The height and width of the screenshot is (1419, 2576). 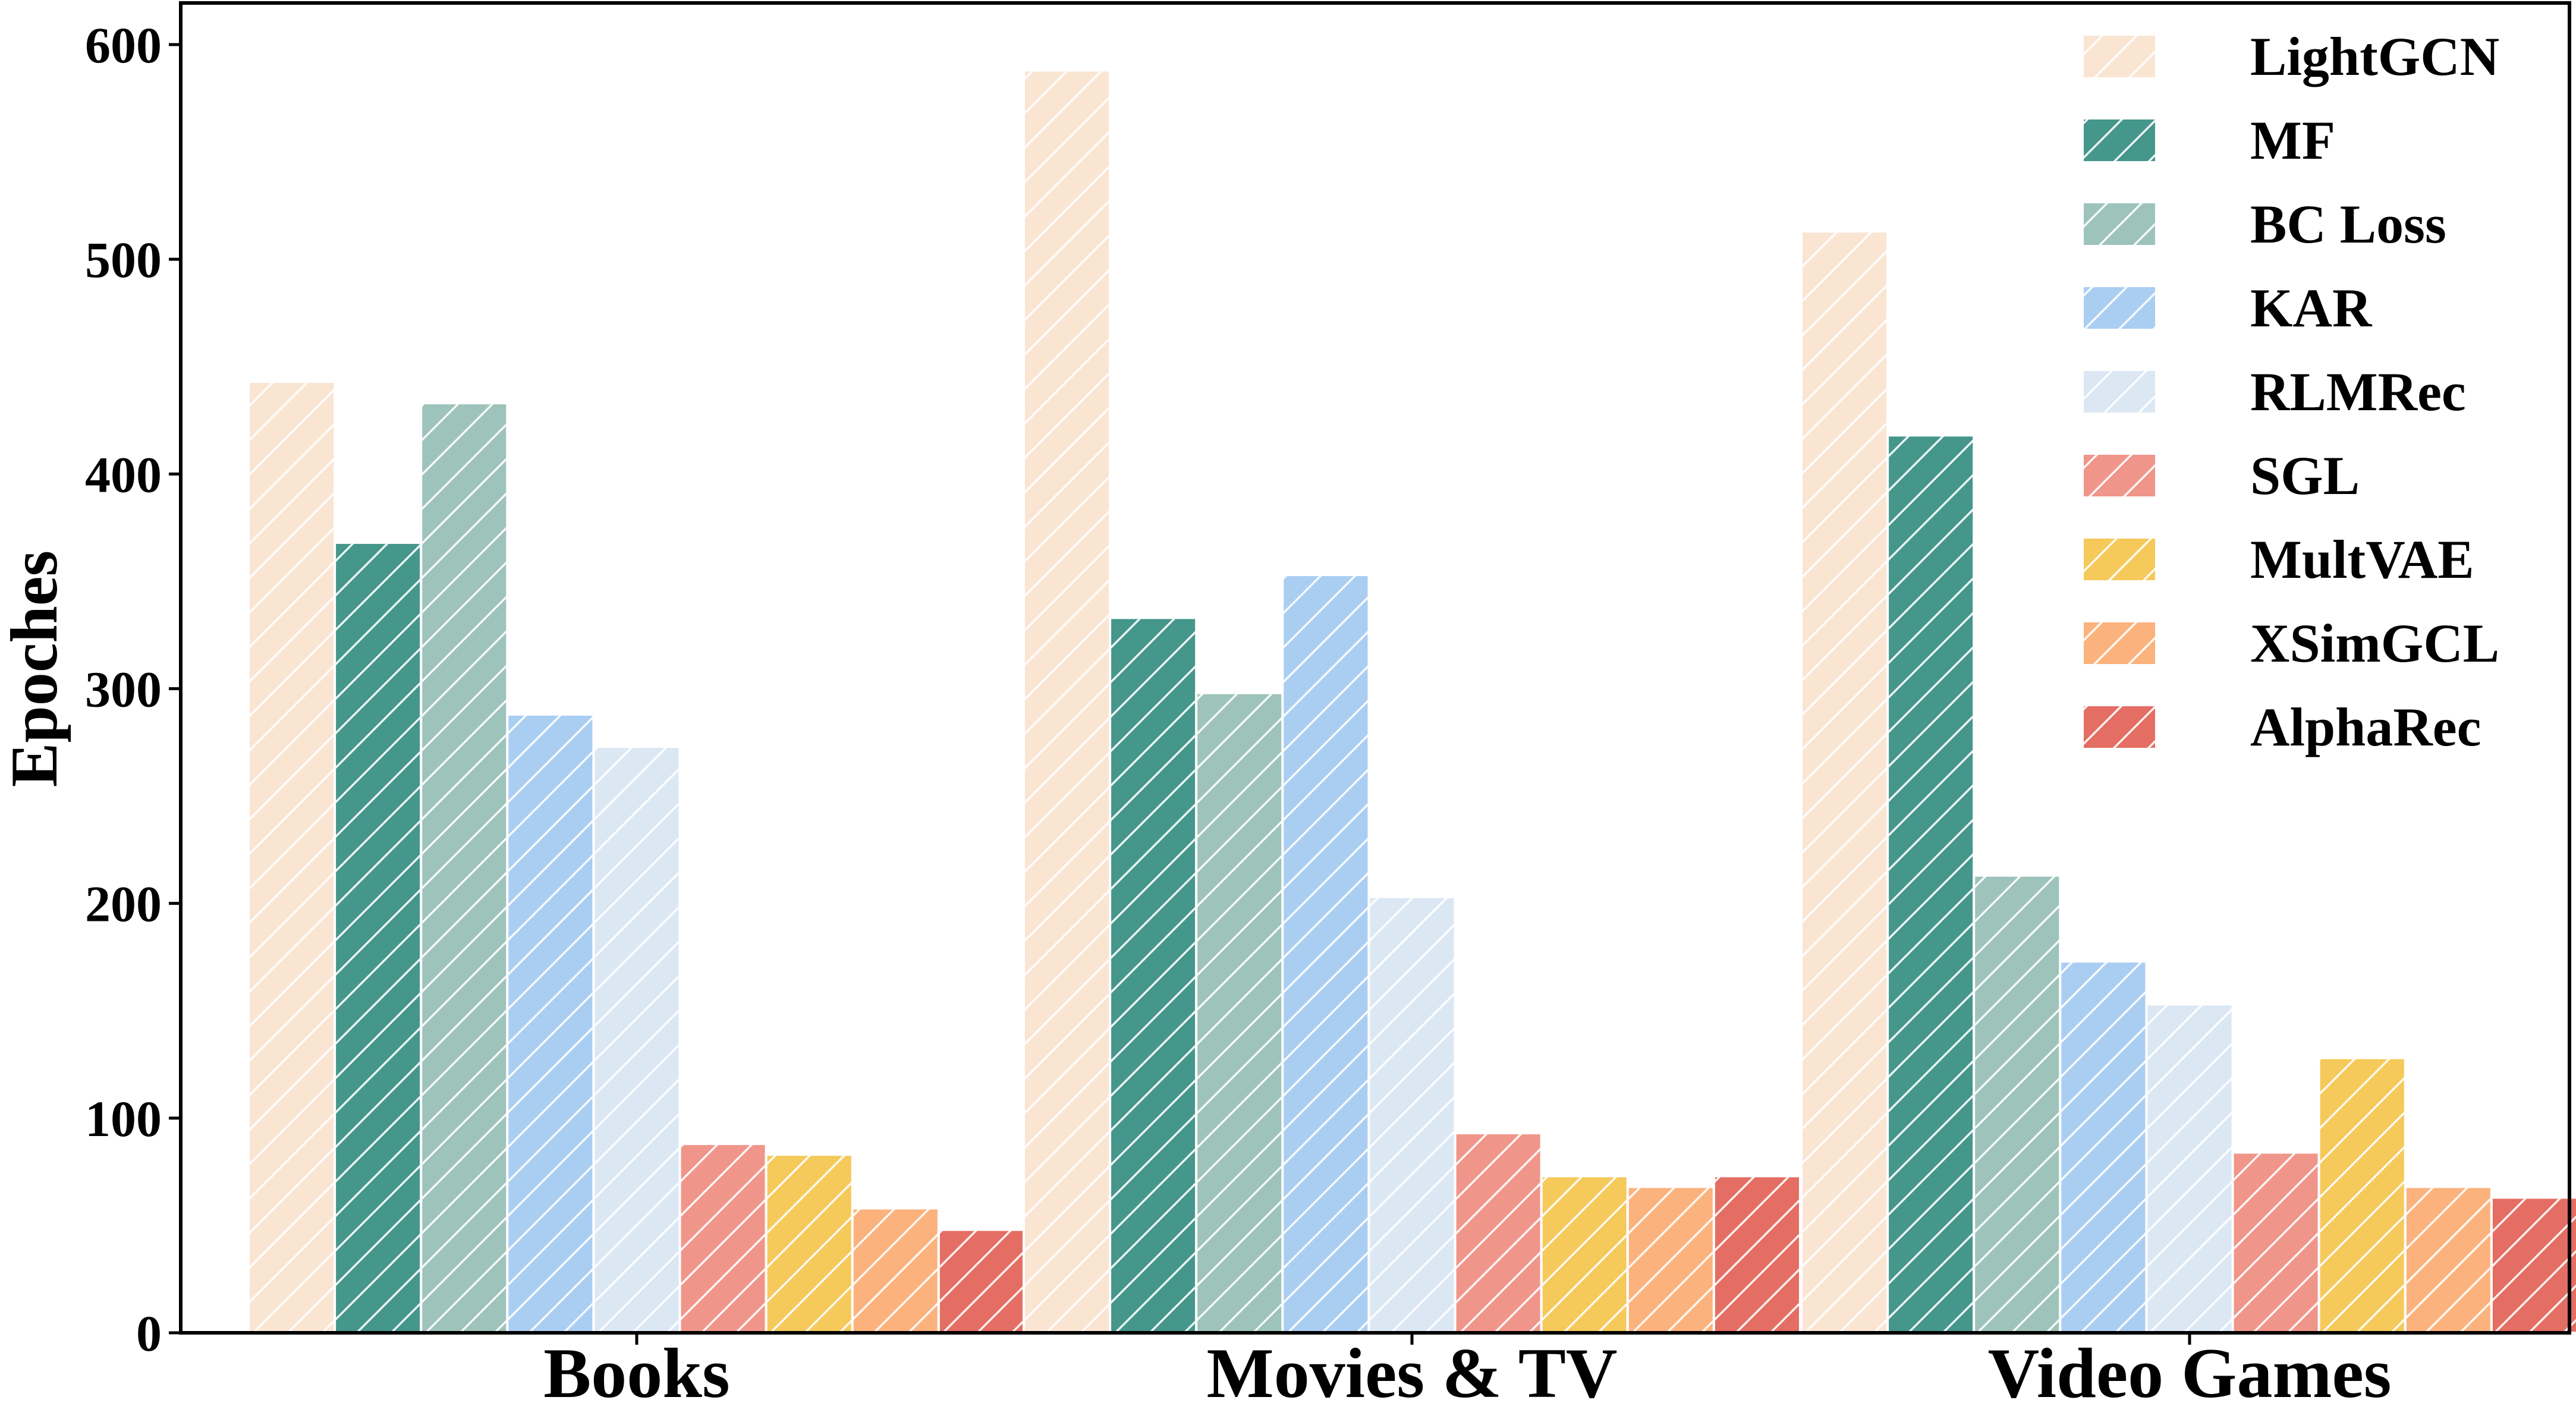 What do you see at coordinates (123, 904) in the screenshot?
I see `y-tick-label-200: 200` at bounding box center [123, 904].